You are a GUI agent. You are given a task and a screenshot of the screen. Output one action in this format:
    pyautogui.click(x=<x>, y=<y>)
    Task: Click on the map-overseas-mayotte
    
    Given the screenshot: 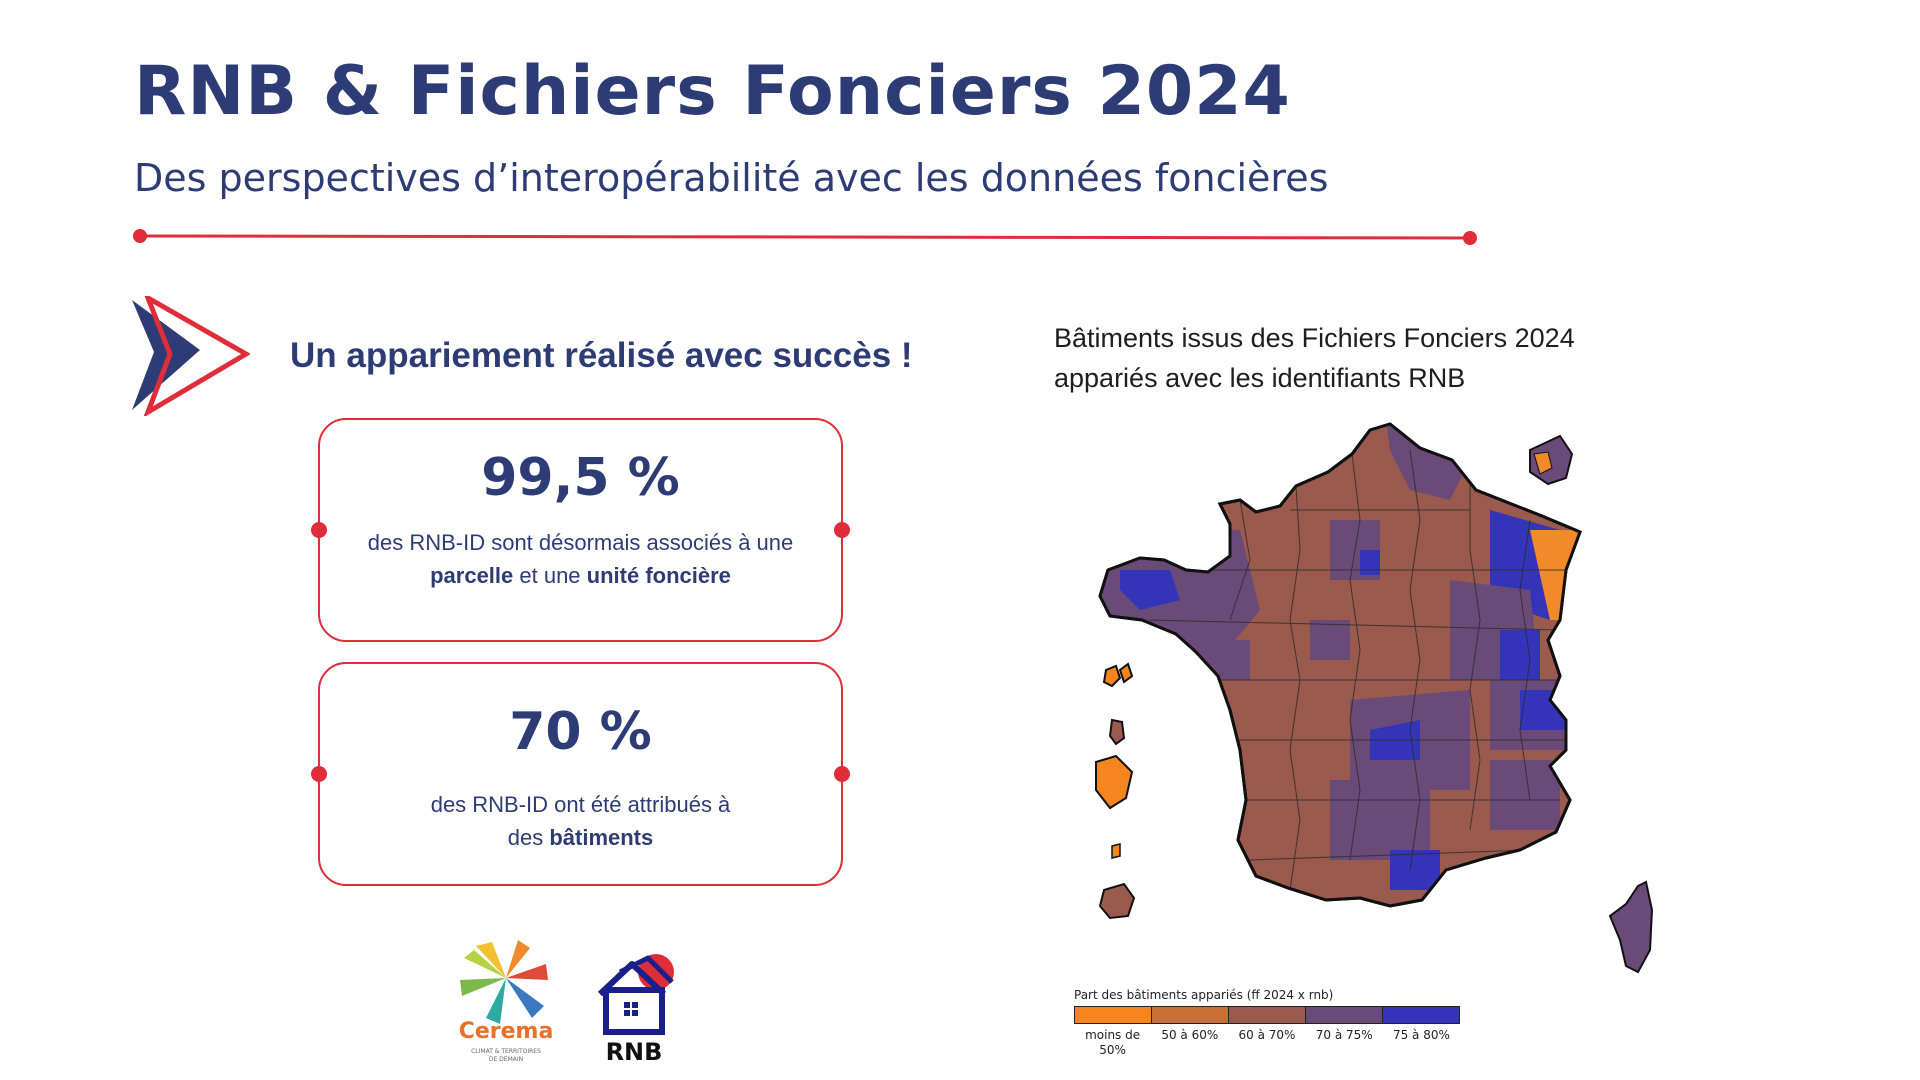 What is the action you would take?
    pyautogui.click(x=1116, y=851)
    